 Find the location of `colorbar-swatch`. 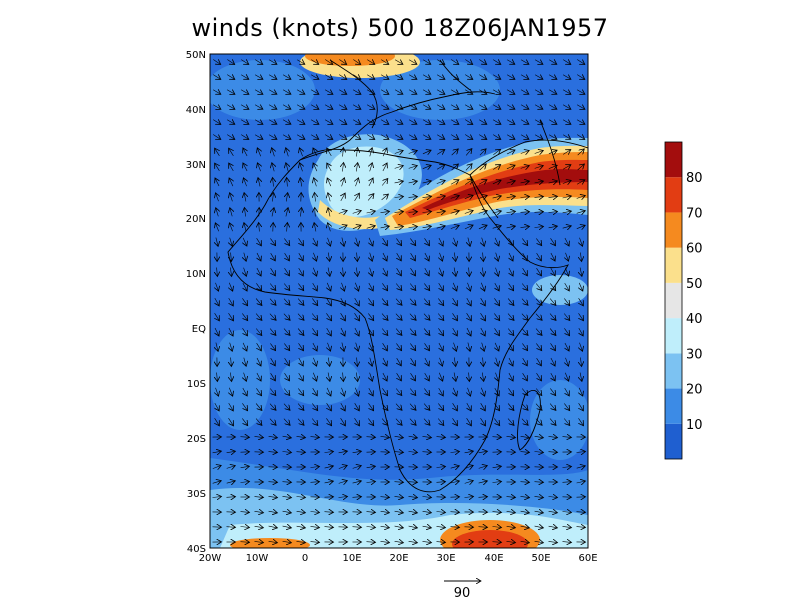

colorbar-swatch is located at coordinates (673, 160).